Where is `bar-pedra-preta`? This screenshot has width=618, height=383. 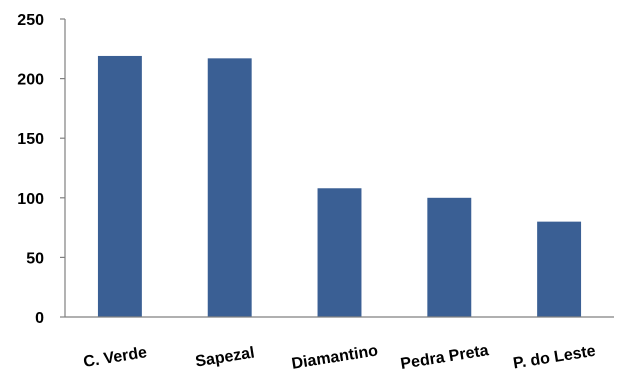
bar-pedra-preta is located at coordinates (449, 257).